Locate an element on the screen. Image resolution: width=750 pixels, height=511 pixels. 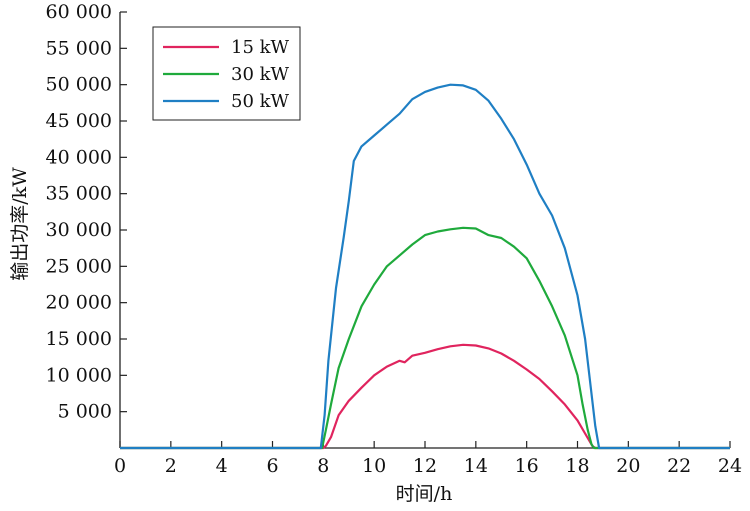
x-tick-label: 14 is located at coordinates (476, 466).